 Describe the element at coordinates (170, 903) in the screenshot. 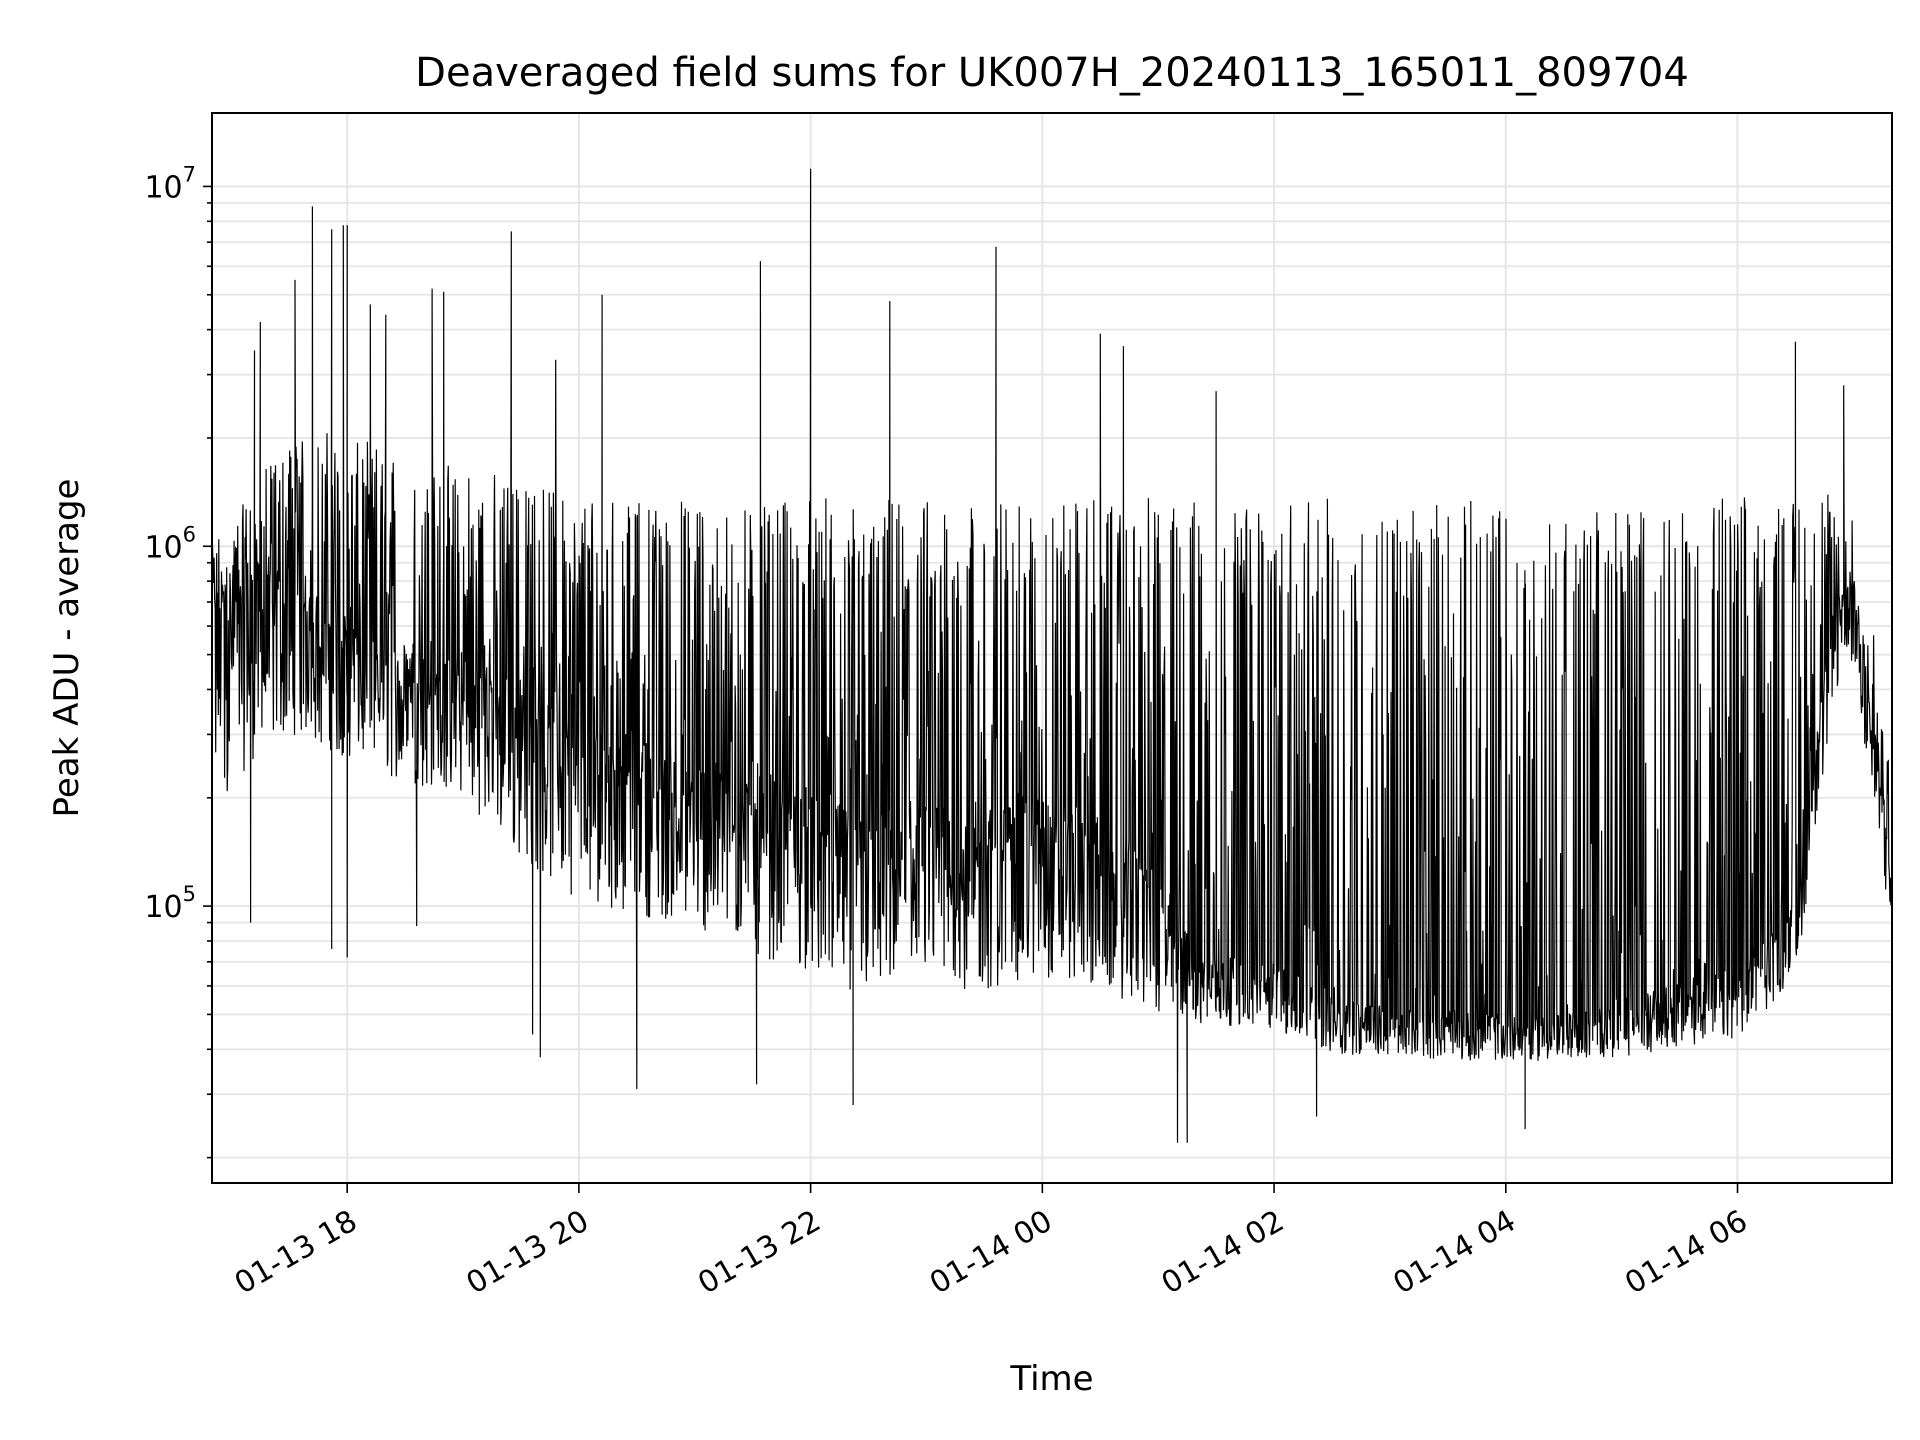

I see `y-tick-label: 10⁵` at that location.